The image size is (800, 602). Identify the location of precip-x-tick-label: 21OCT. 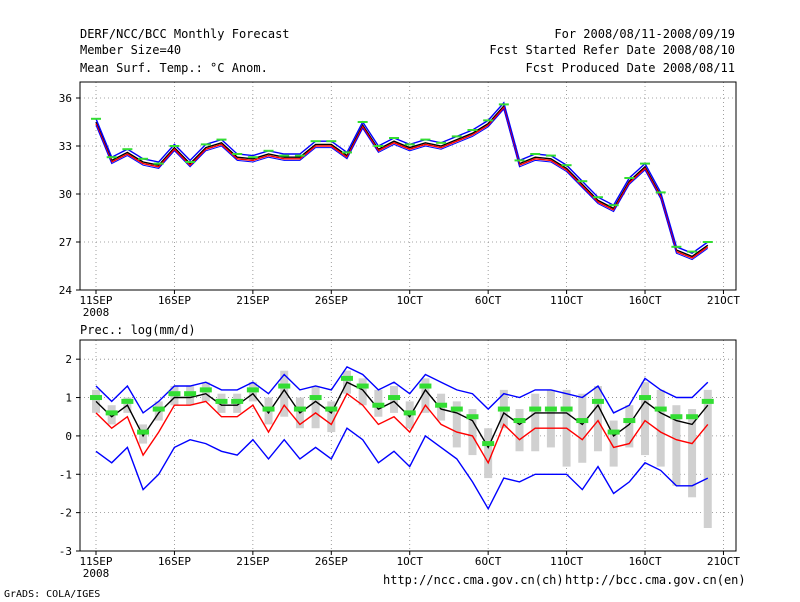
(723, 561).